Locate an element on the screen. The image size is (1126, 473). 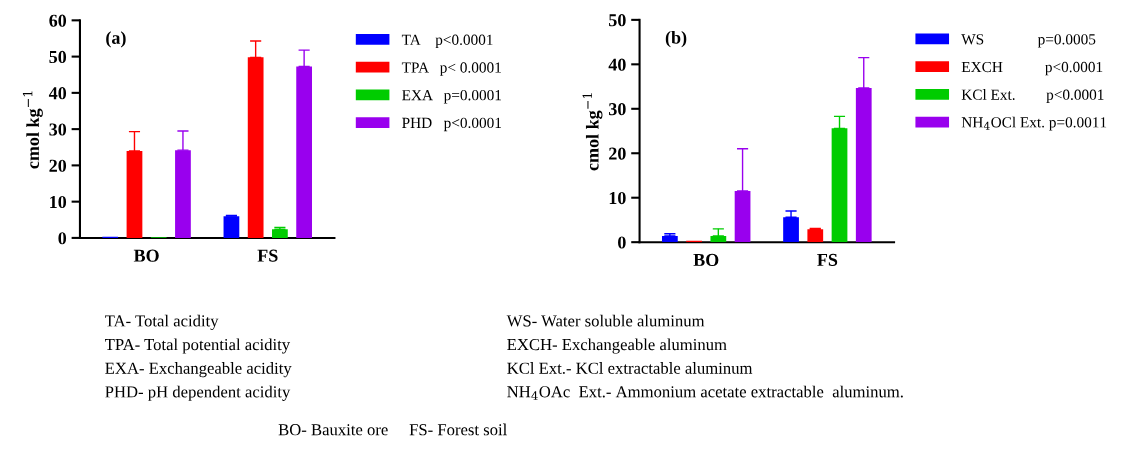
legend-label: NH$_{4}$OCl Ext. p=0.0011 is located at coordinates (1034, 123).